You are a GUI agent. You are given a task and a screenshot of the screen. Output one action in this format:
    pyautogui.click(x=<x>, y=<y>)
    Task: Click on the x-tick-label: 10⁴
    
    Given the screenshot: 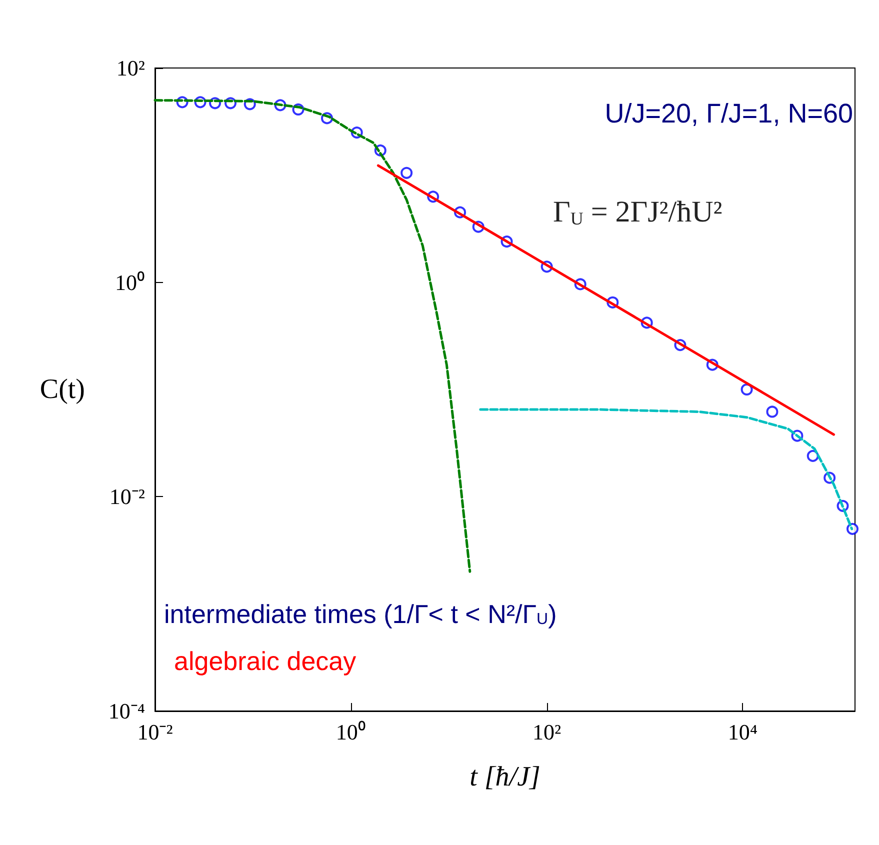 What is the action you would take?
    pyautogui.click(x=743, y=732)
    